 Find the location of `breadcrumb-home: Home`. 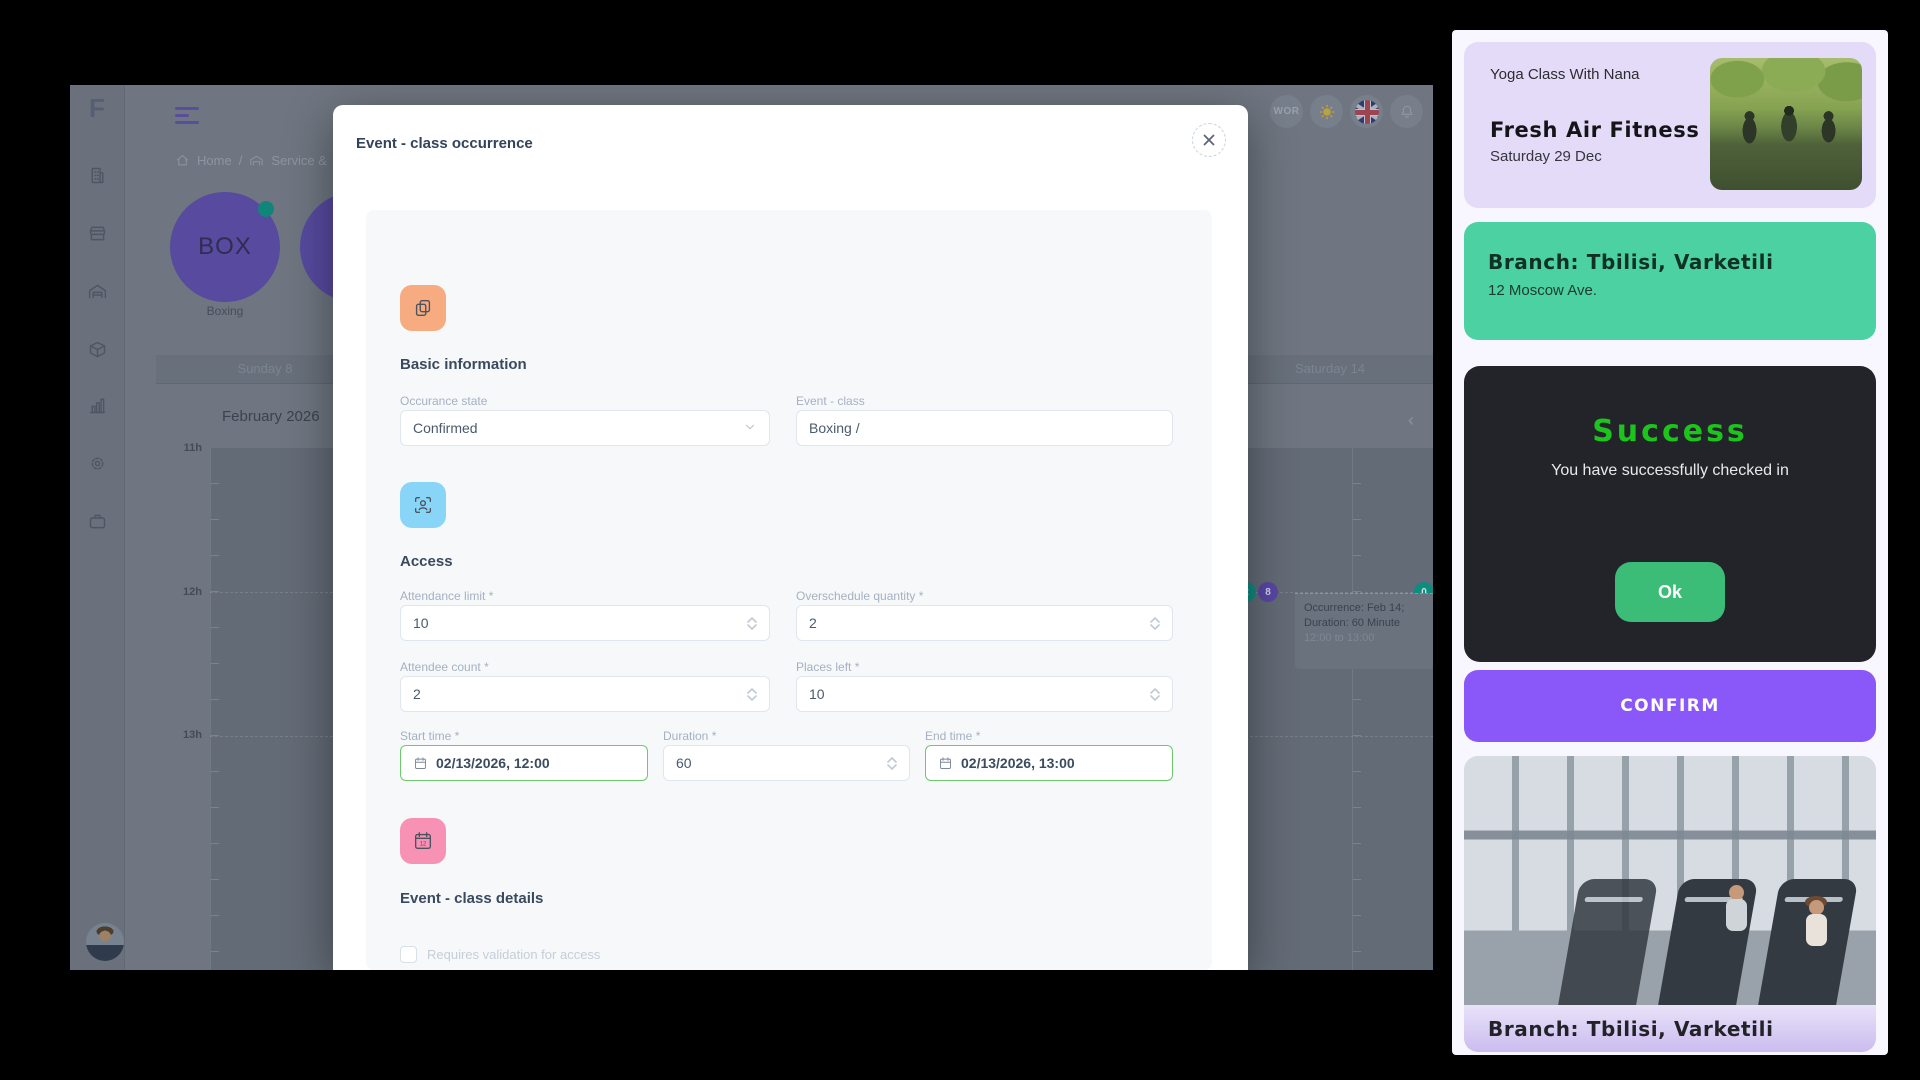

breadcrumb-home: Home is located at coordinates (214, 160).